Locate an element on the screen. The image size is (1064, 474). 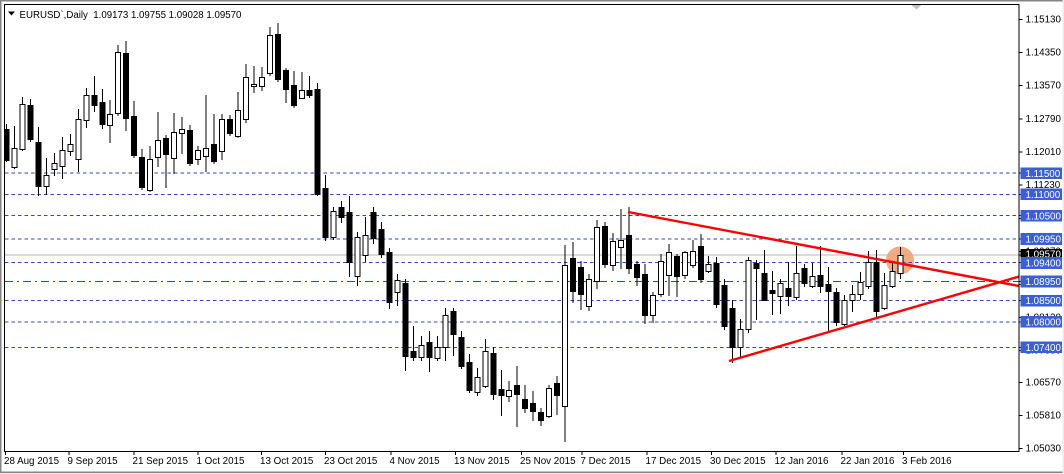
svg-text: 1.09950 is located at coordinates (1044, 240).